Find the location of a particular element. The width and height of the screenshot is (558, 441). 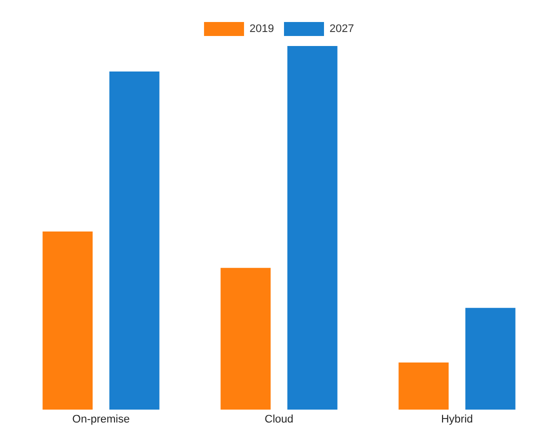

x-tick-label: Hybrid is located at coordinates (457, 419).